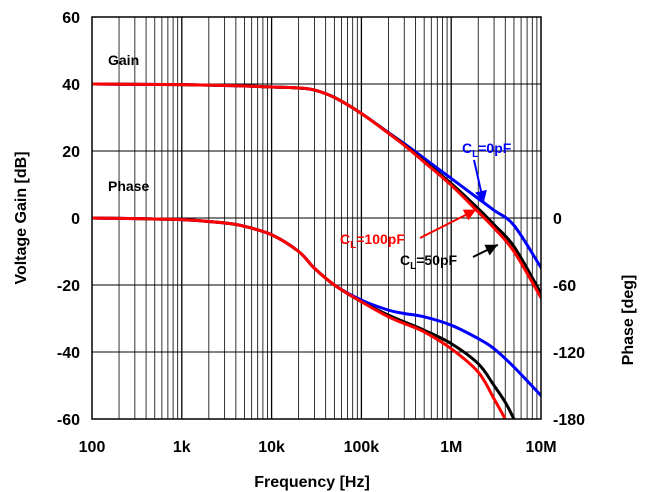  What do you see at coordinates (362, 447) in the screenshot?
I see `x-tick-label: 100k` at bounding box center [362, 447].